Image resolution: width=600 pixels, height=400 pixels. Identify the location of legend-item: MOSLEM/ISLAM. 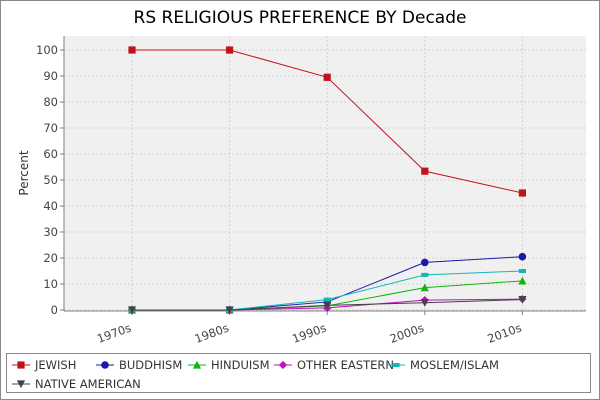
(442, 365).